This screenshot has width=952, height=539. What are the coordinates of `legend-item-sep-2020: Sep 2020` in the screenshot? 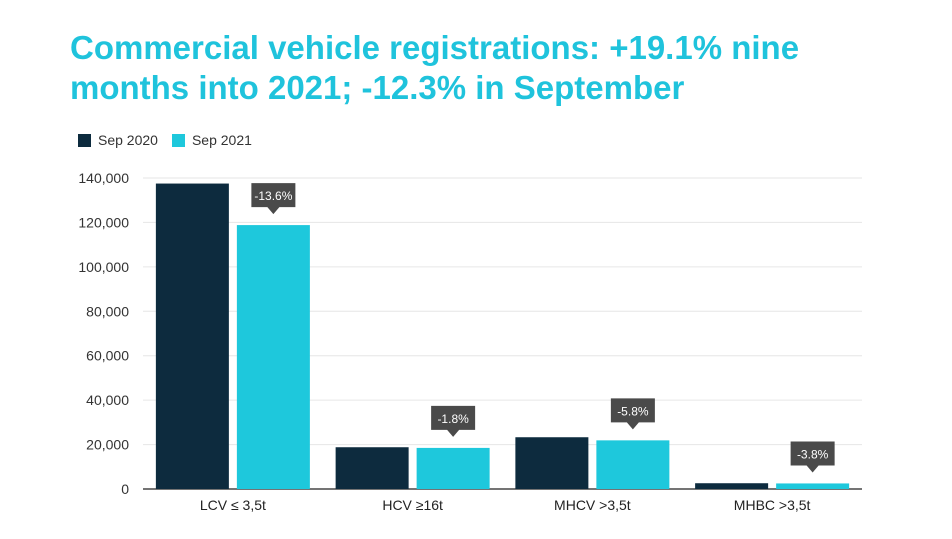 It's located at (118, 140).